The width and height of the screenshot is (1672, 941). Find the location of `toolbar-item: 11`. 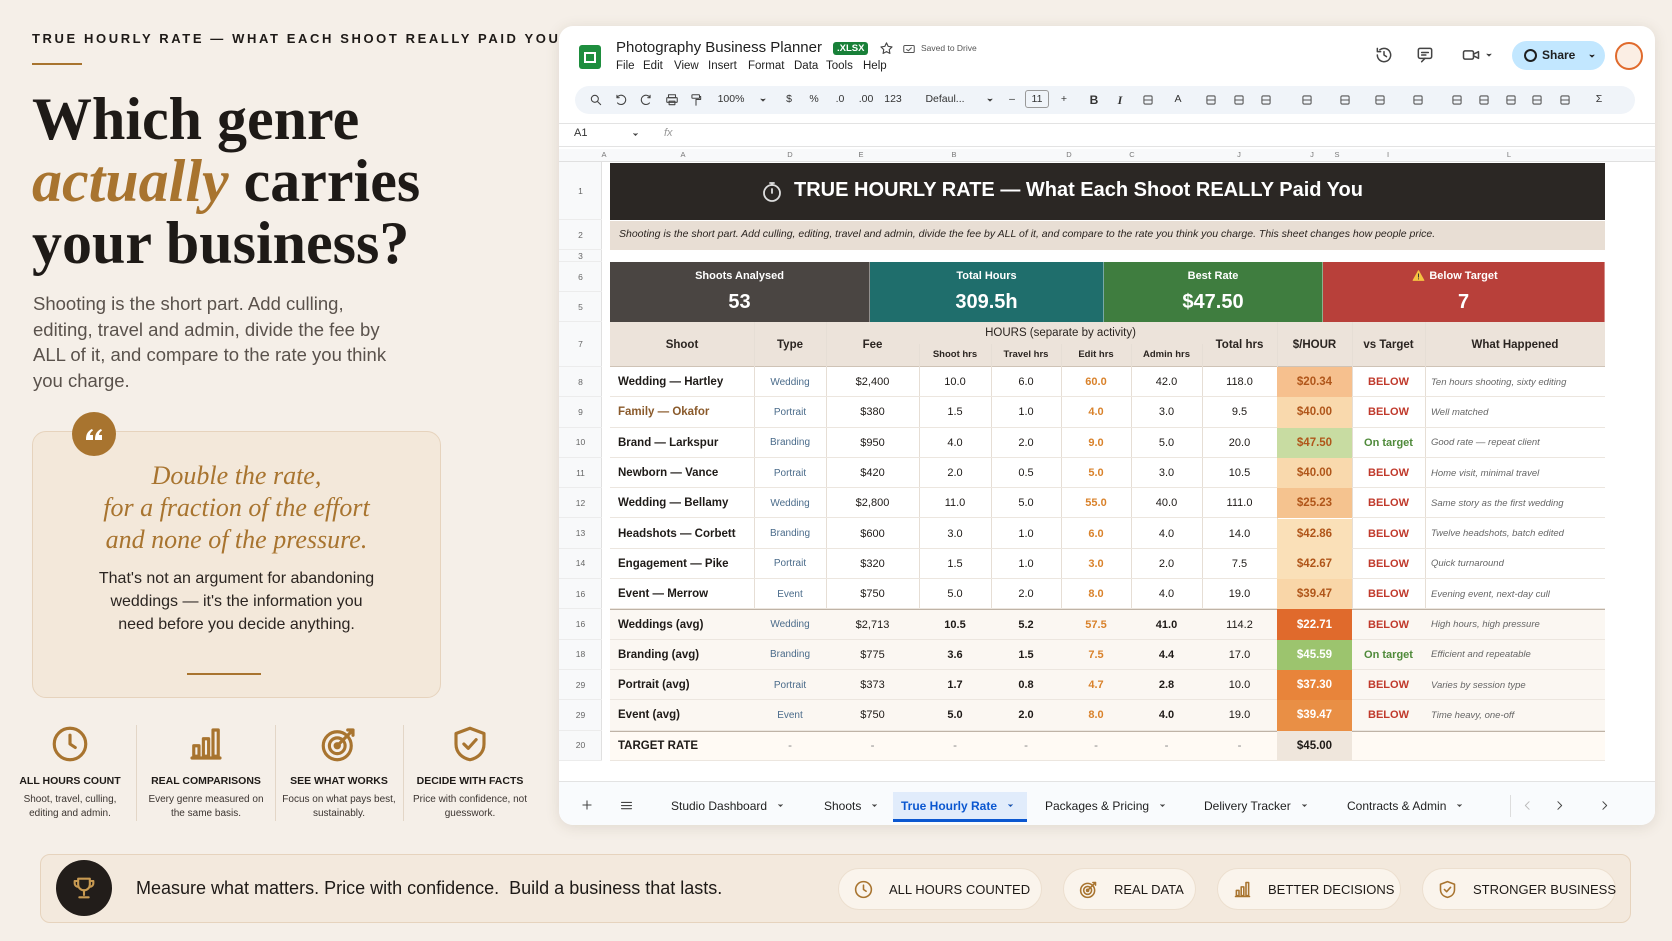

toolbar-item: 11 is located at coordinates (1037, 99).